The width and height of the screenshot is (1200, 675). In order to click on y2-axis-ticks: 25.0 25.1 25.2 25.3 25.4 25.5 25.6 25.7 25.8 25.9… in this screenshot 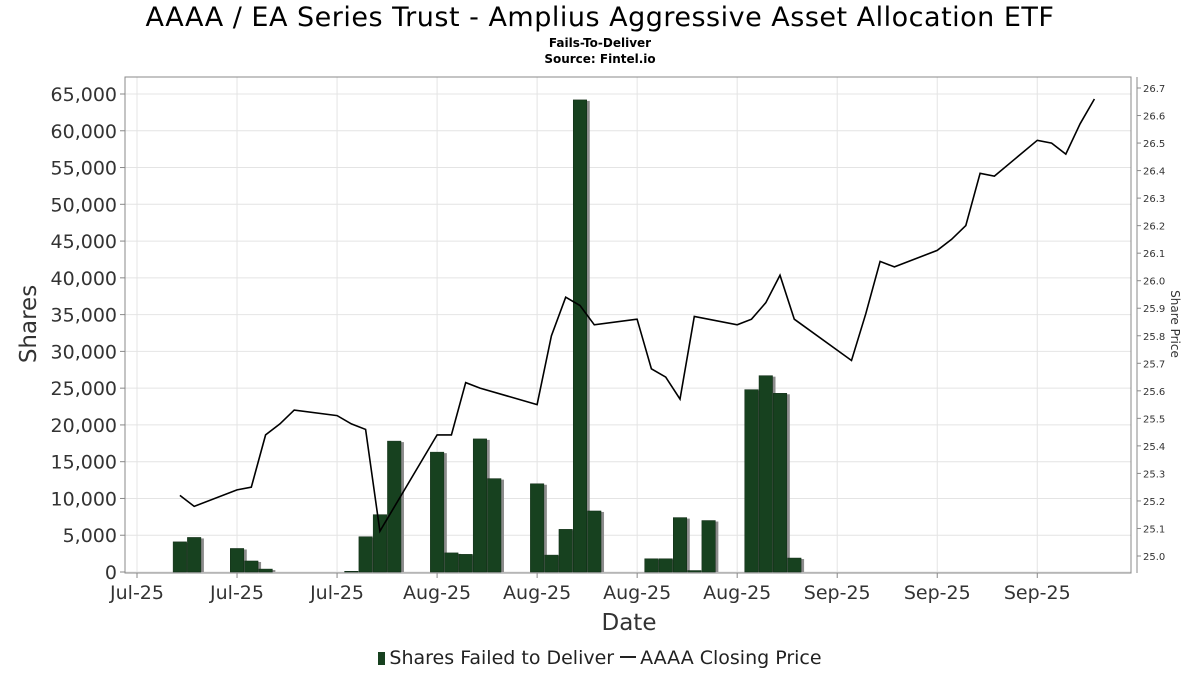, I will do `click(1151, 323)`.